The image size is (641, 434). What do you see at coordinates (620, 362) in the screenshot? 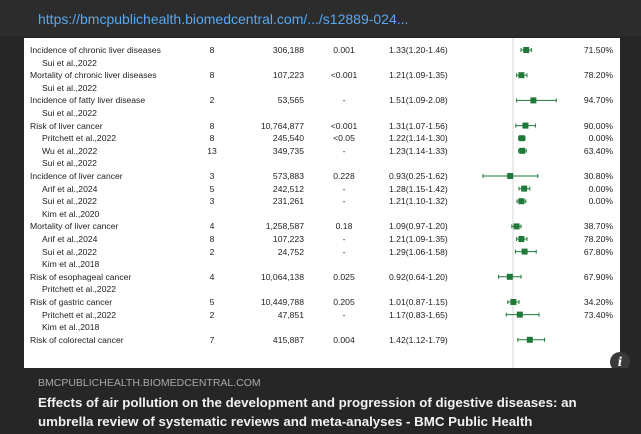
I see `info-icon: i` at bounding box center [620, 362].